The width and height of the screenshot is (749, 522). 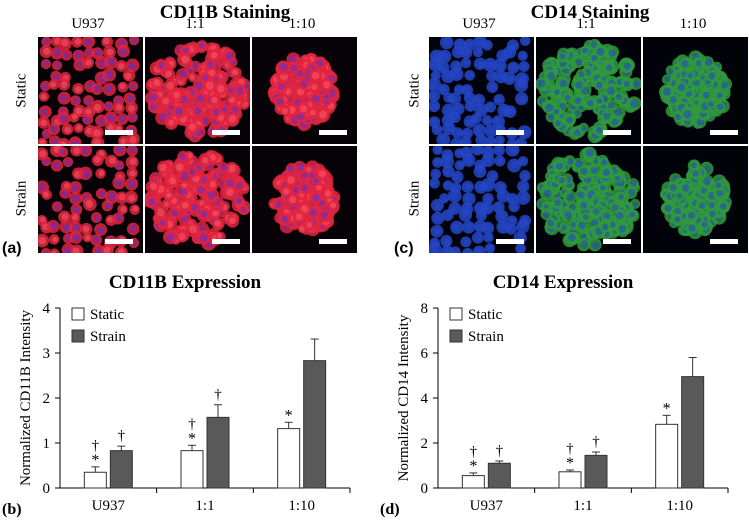 What do you see at coordinates (47, 444) in the screenshot?
I see `cd11b-y-tick-label: 1` at bounding box center [47, 444].